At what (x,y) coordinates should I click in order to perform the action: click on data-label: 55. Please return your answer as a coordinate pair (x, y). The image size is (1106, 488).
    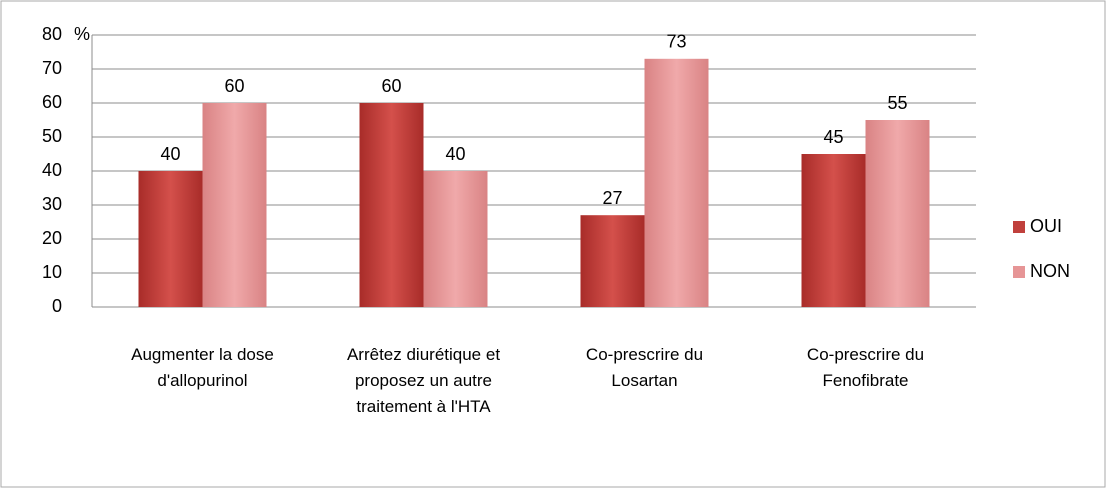
    Looking at the image, I should click on (897, 103).